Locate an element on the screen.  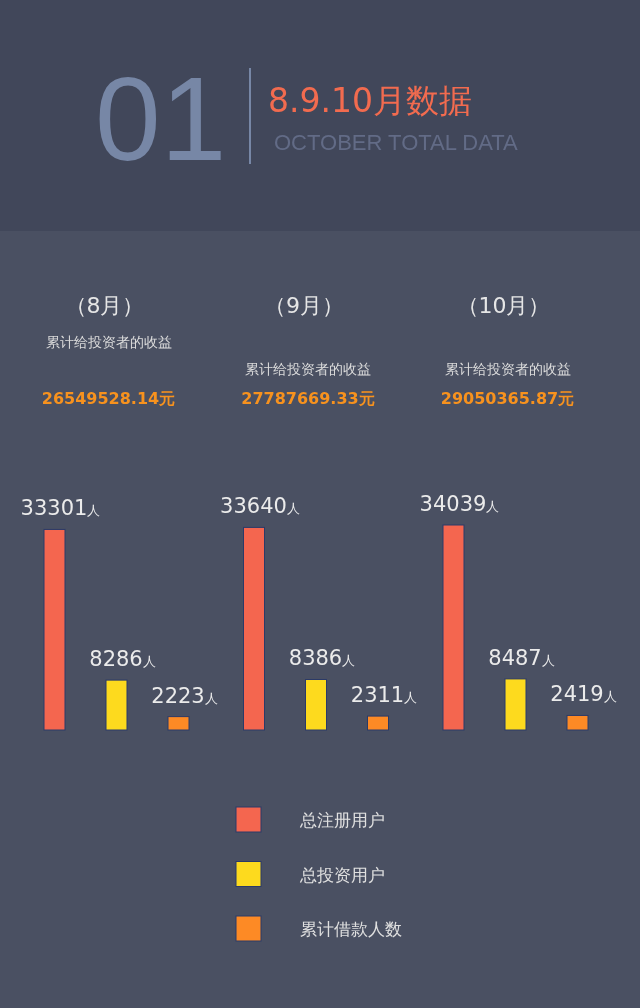
text: 29050365.87元 is located at coordinates (507, 398).